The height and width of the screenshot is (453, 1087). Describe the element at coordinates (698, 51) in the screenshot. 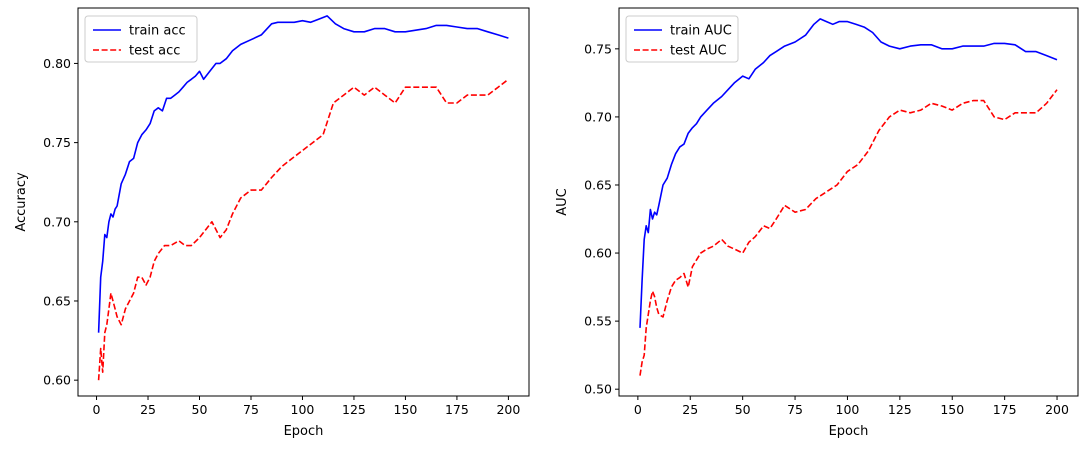

I see `legend-label: test AUC` at that location.